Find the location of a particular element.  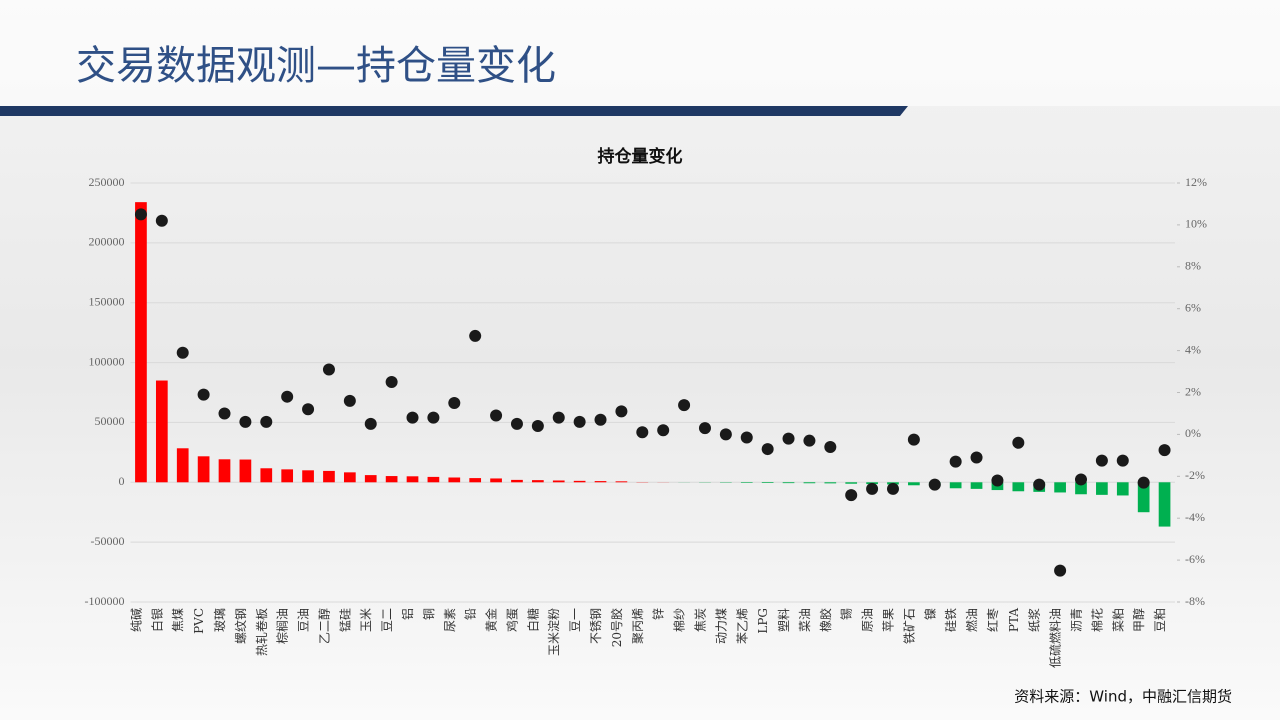

x-tick-label: 焦煤 is located at coordinates (178, 620).